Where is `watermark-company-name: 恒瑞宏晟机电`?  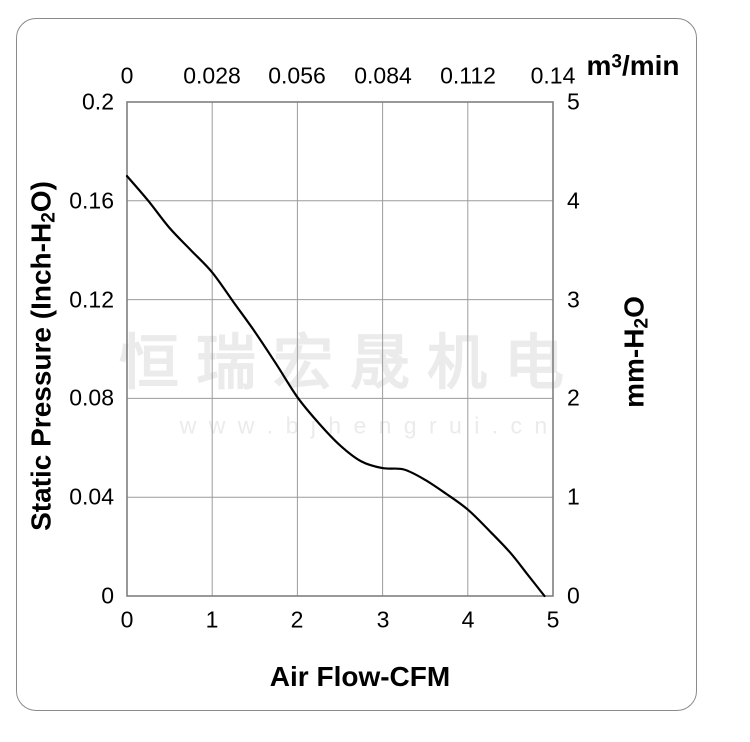
watermark-company-name: 恒瑞宏晟机电 is located at coordinates (350, 363).